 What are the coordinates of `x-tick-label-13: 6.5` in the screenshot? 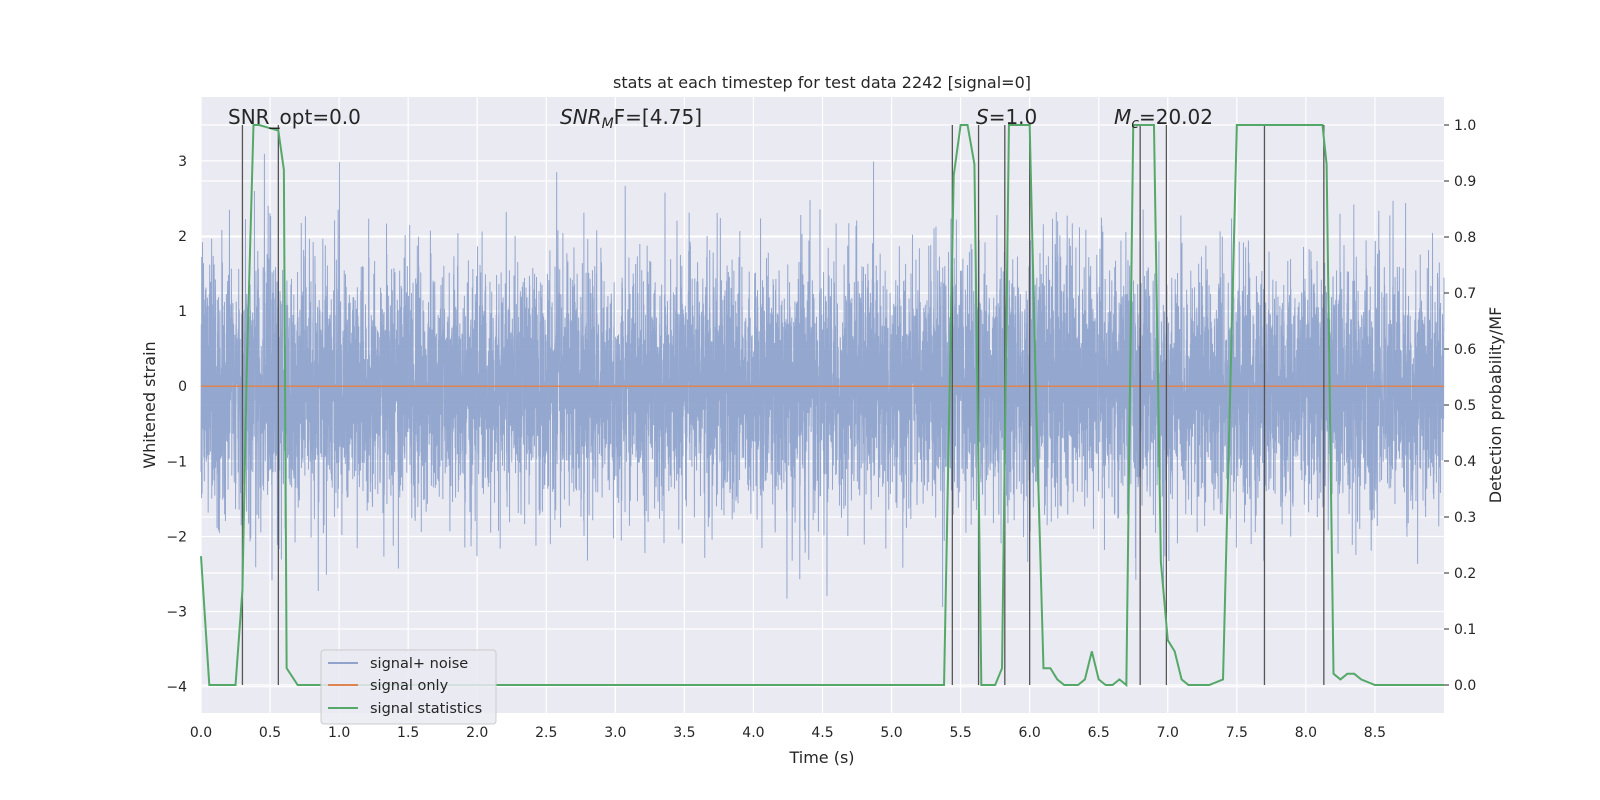 It's located at (1099, 733).